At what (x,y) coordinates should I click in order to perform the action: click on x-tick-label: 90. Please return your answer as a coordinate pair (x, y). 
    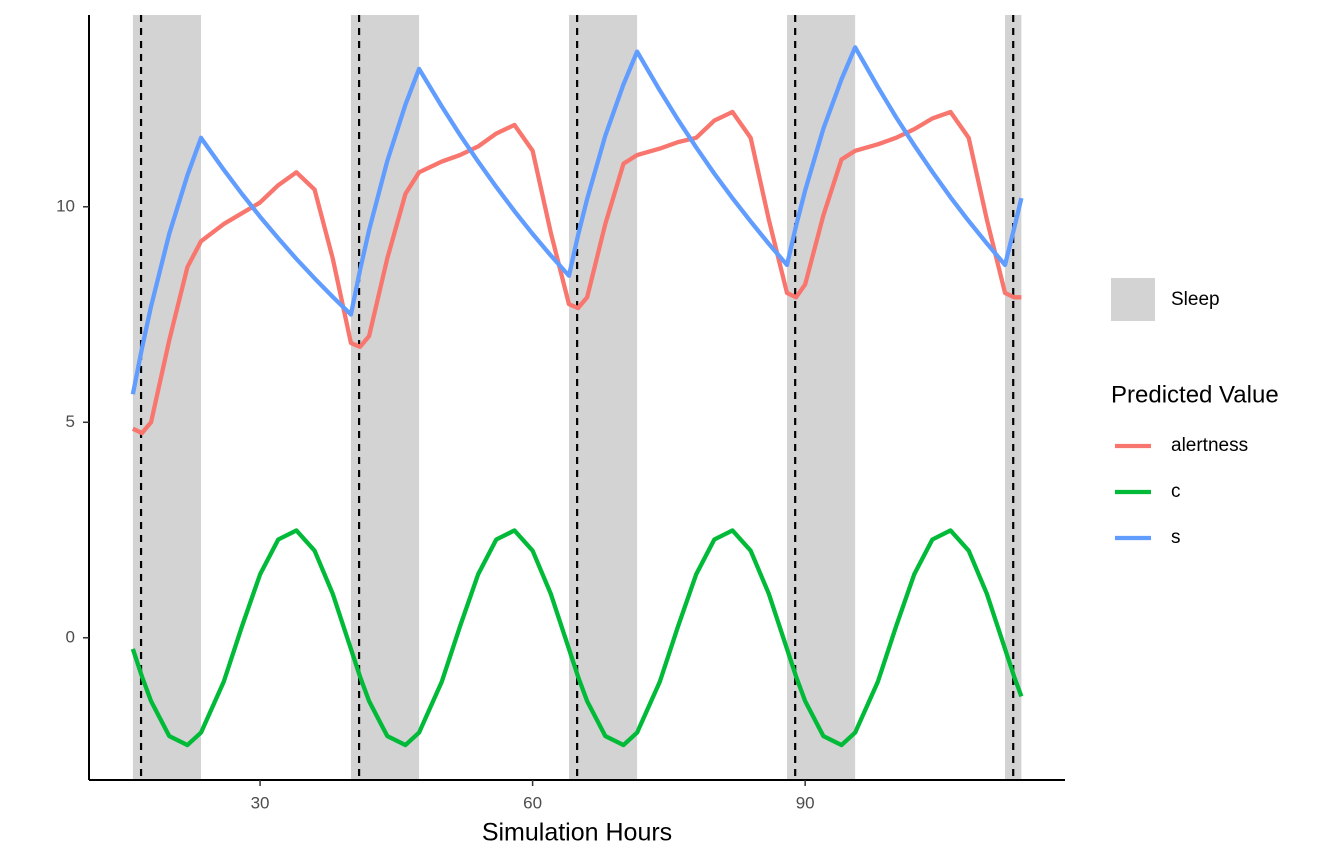
    Looking at the image, I should click on (805, 802).